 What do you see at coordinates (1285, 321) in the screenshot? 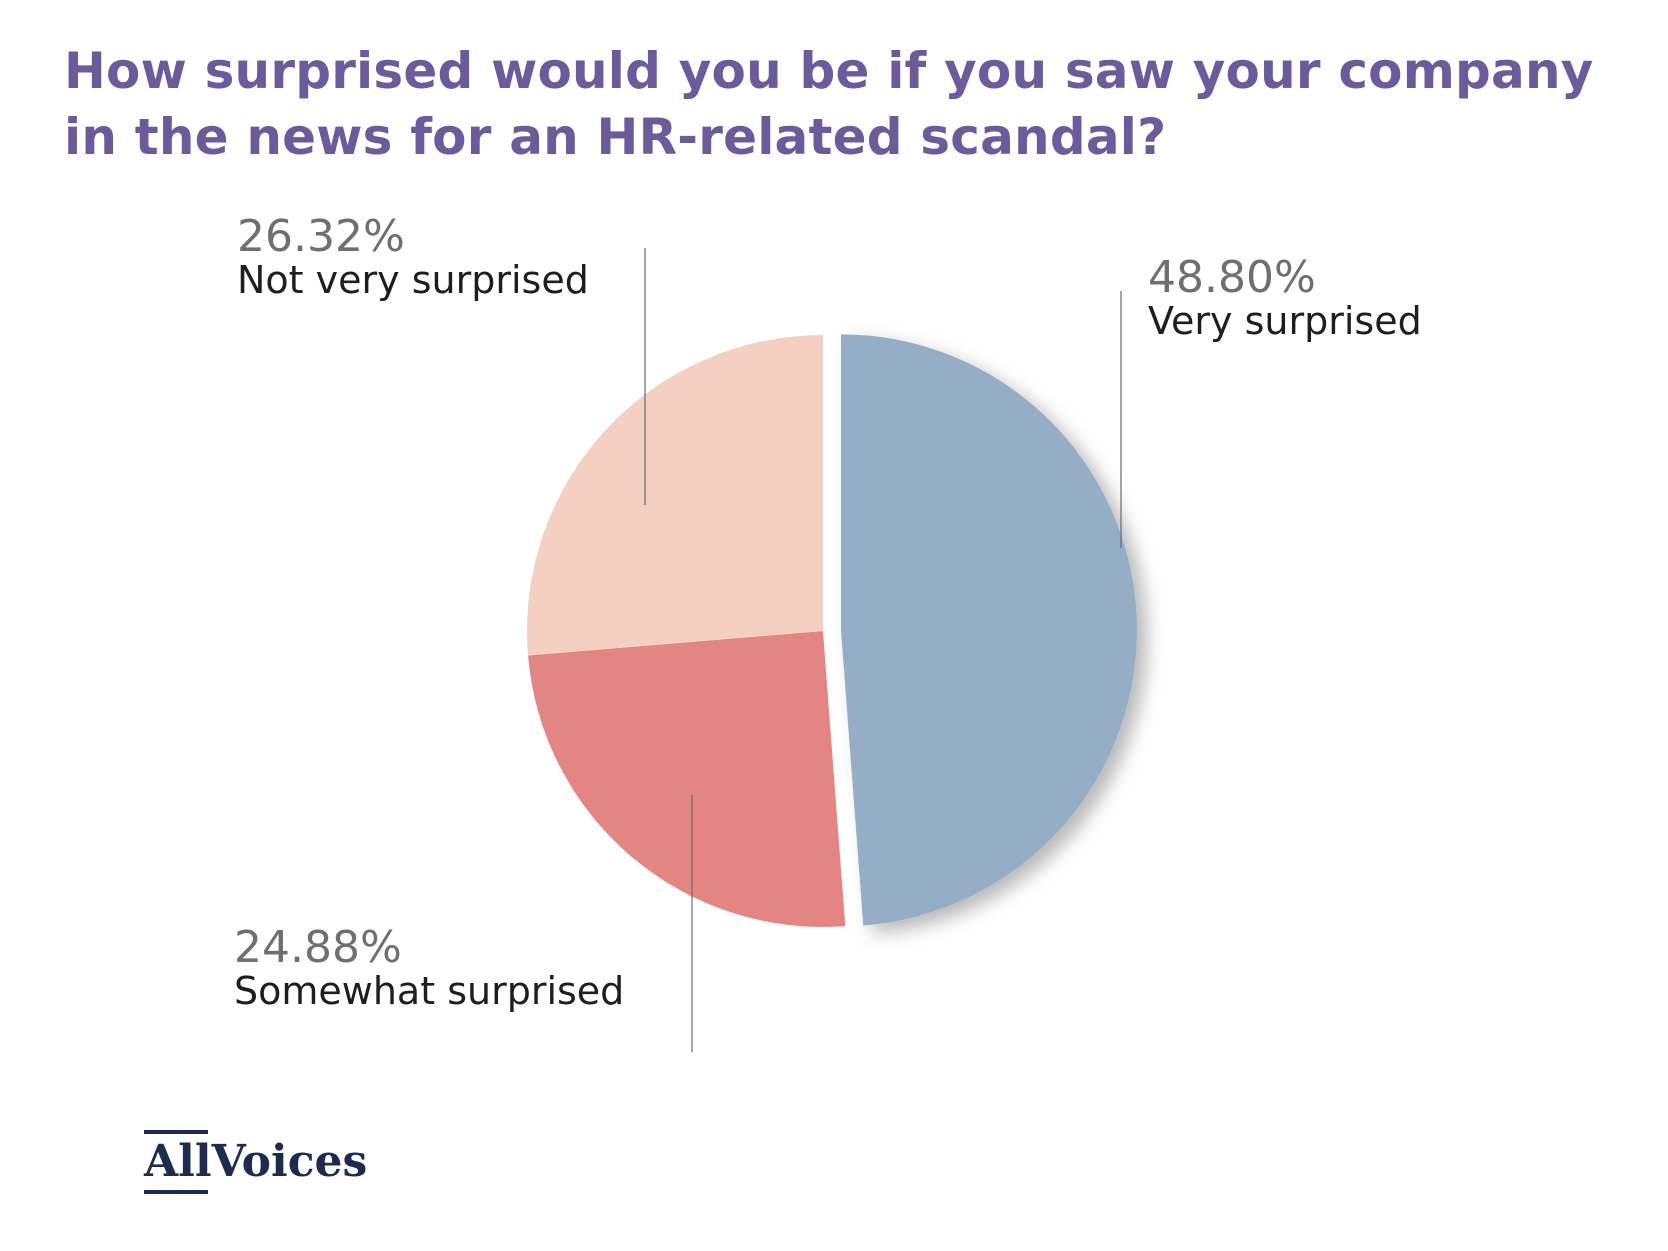
I see `category-label-very-surprised: Very surprised` at bounding box center [1285, 321].